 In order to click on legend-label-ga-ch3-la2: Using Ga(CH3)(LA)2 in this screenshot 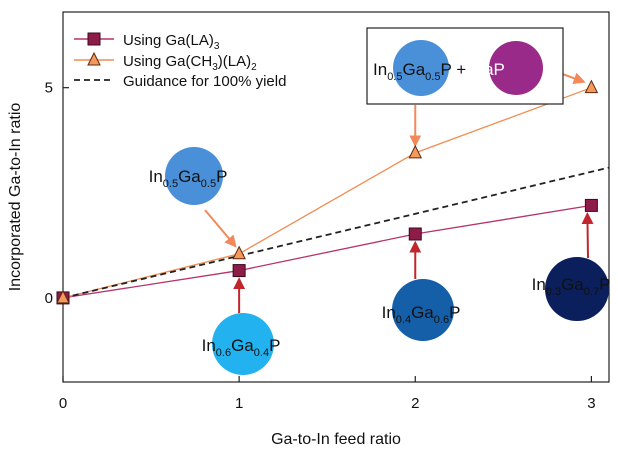, I will do `click(190, 63)`.